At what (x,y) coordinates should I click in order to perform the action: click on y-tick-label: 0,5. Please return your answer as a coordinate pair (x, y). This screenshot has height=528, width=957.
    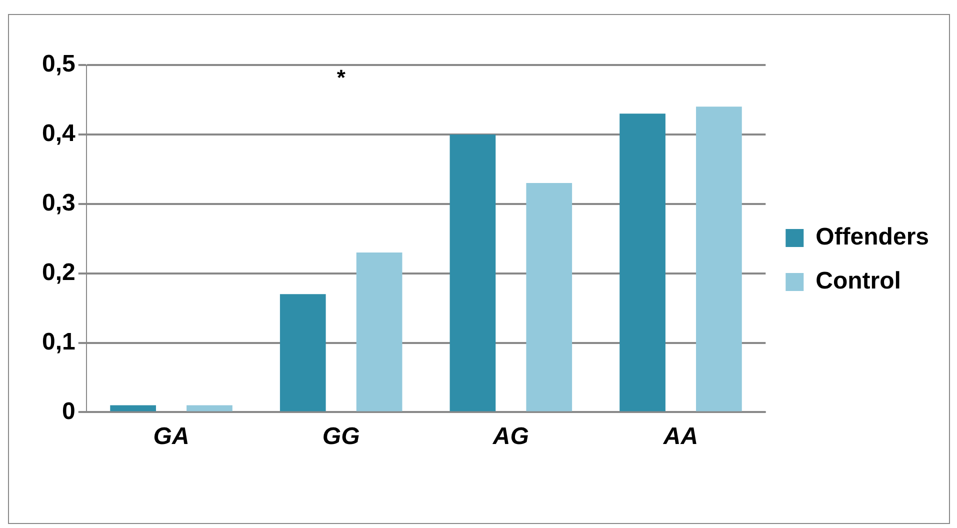
    Looking at the image, I should click on (59, 64).